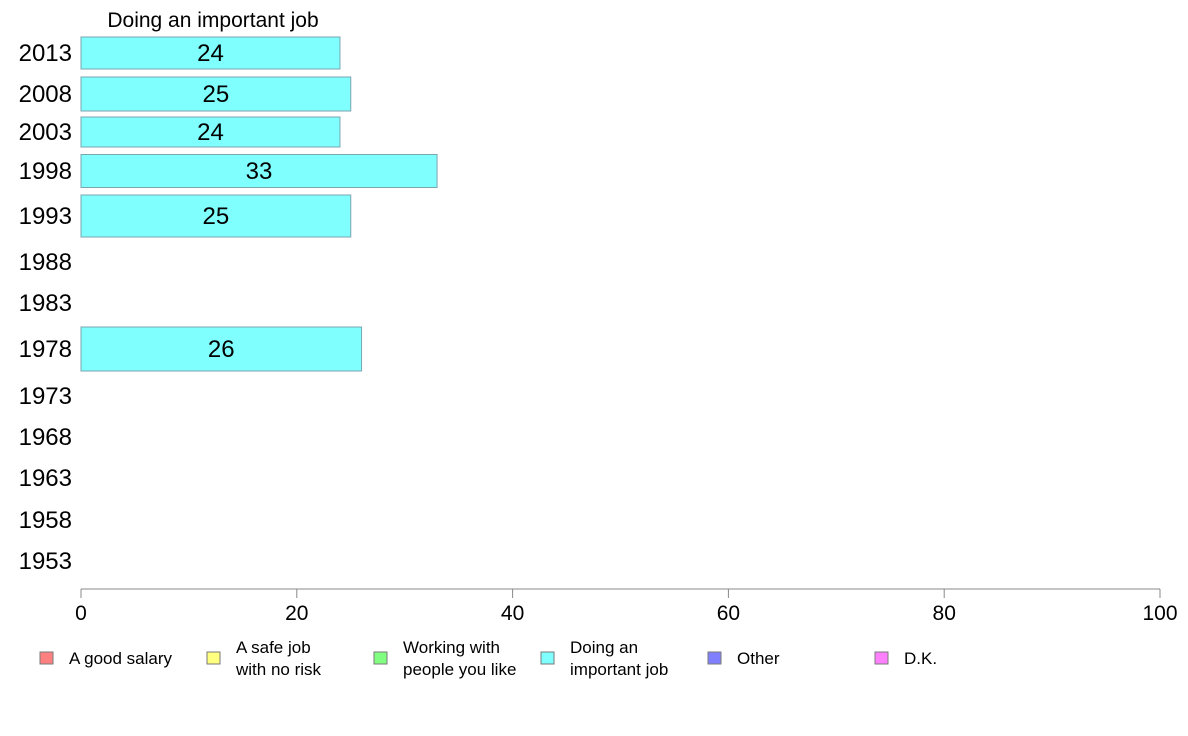 This screenshot has height=736, width=1188. I want to click on y-tick-label-1973: 1973, so click(45, 396).